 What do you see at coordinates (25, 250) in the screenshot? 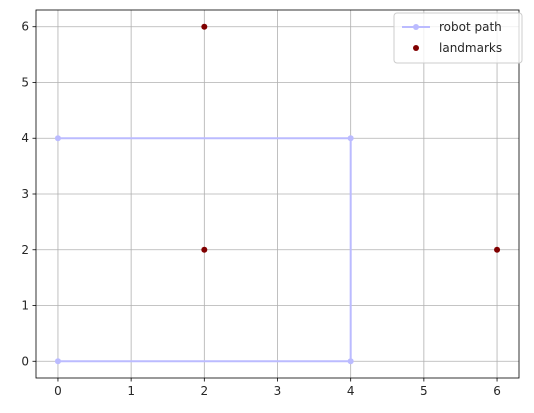
I see `y-tick-label: 2` at bounding box center [25, 250].